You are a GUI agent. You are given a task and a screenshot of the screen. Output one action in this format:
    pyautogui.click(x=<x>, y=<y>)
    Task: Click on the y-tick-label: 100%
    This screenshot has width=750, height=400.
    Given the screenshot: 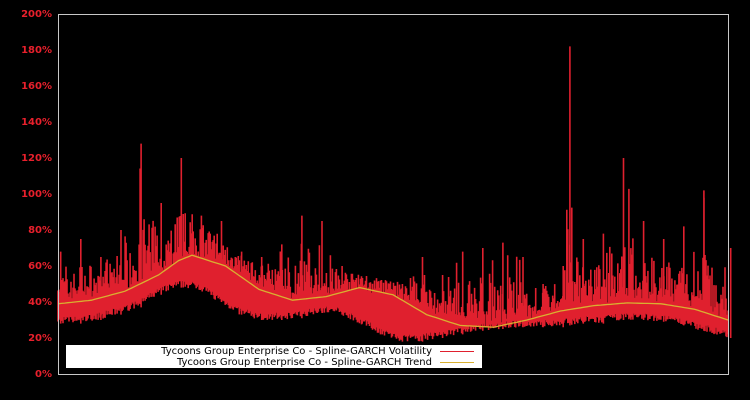 What is the action you would take?
    pyautogui.click(x=36, y=194)
    